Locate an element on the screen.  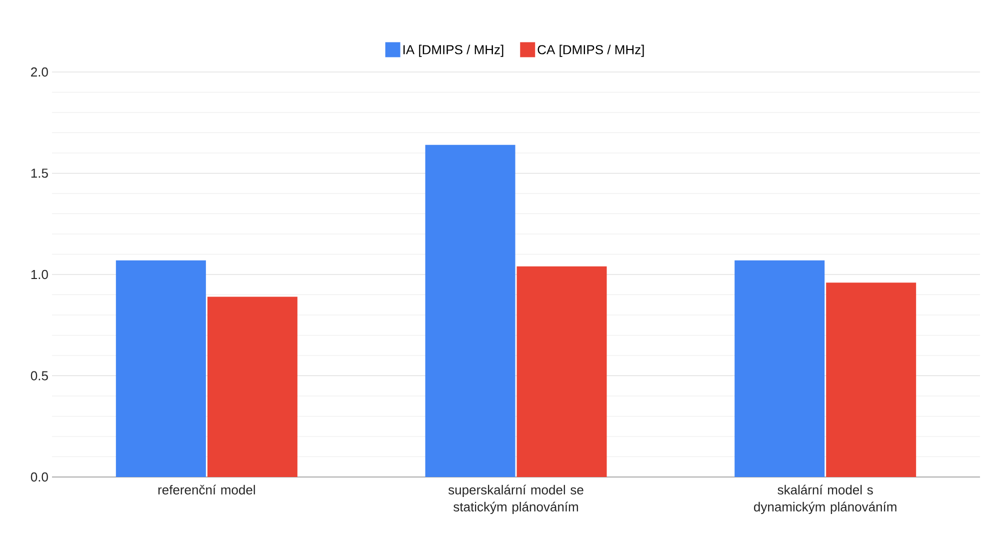
y-tick-label: 2.0 is located at coordinates (39, 72).